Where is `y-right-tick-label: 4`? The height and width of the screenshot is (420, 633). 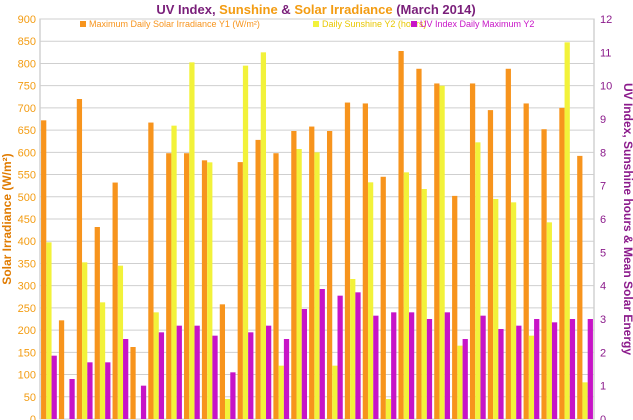 y-right-tick-label: 4 is located at coordinates (603, 287).